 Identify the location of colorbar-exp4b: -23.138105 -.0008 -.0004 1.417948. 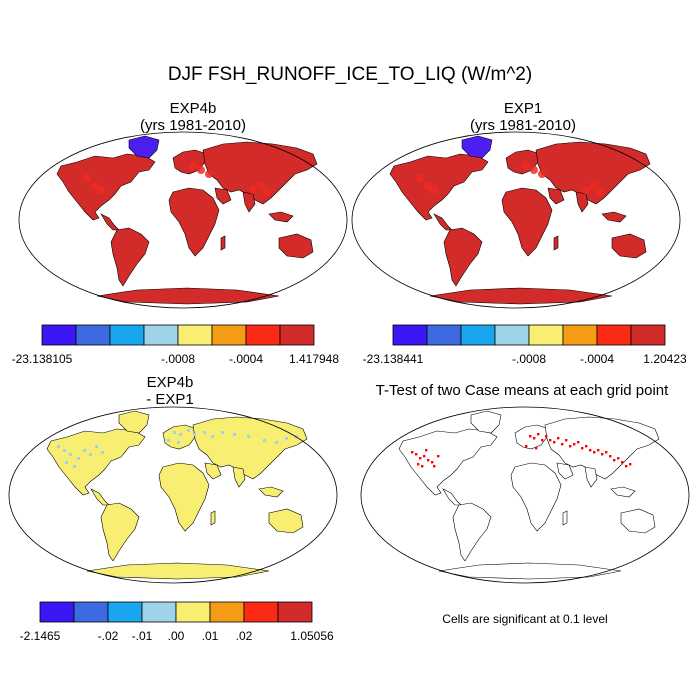
(175, 346).